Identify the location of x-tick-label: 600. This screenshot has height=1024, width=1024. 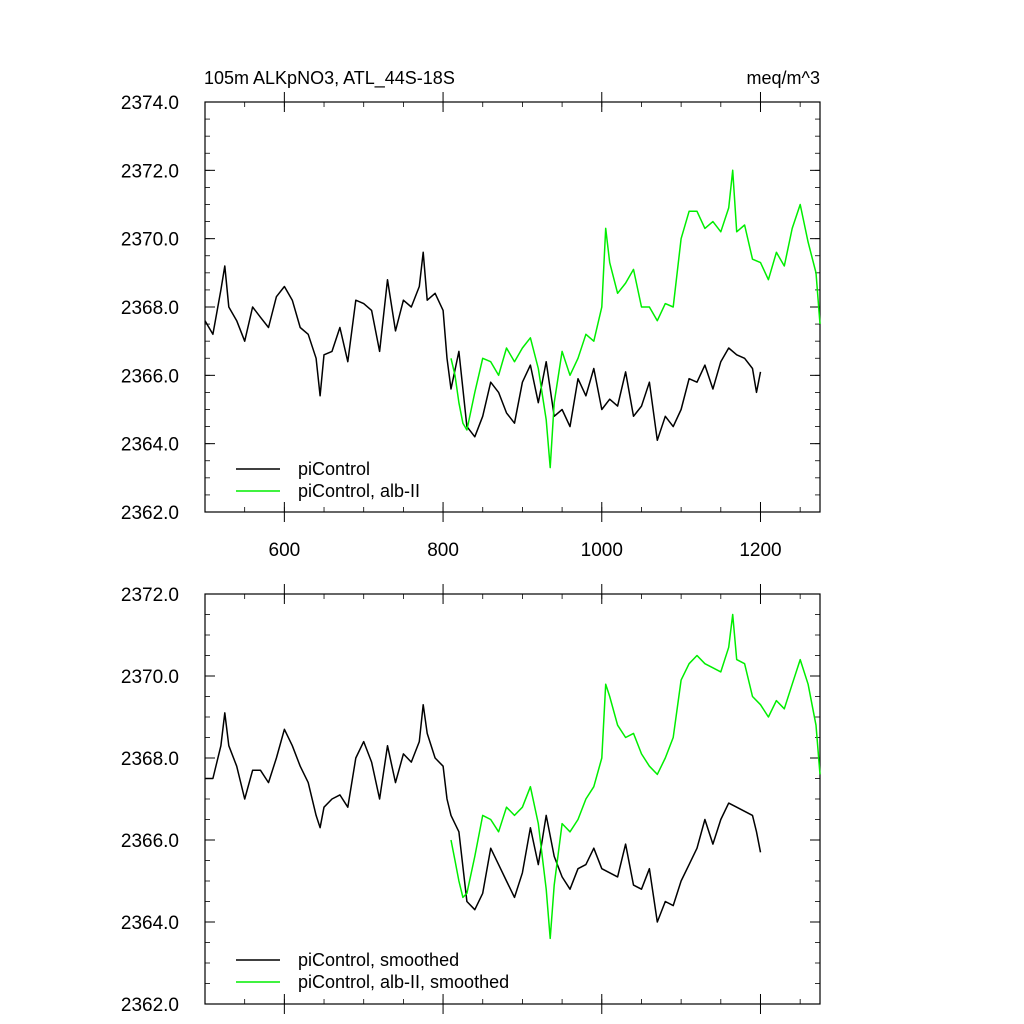
(285, 550).